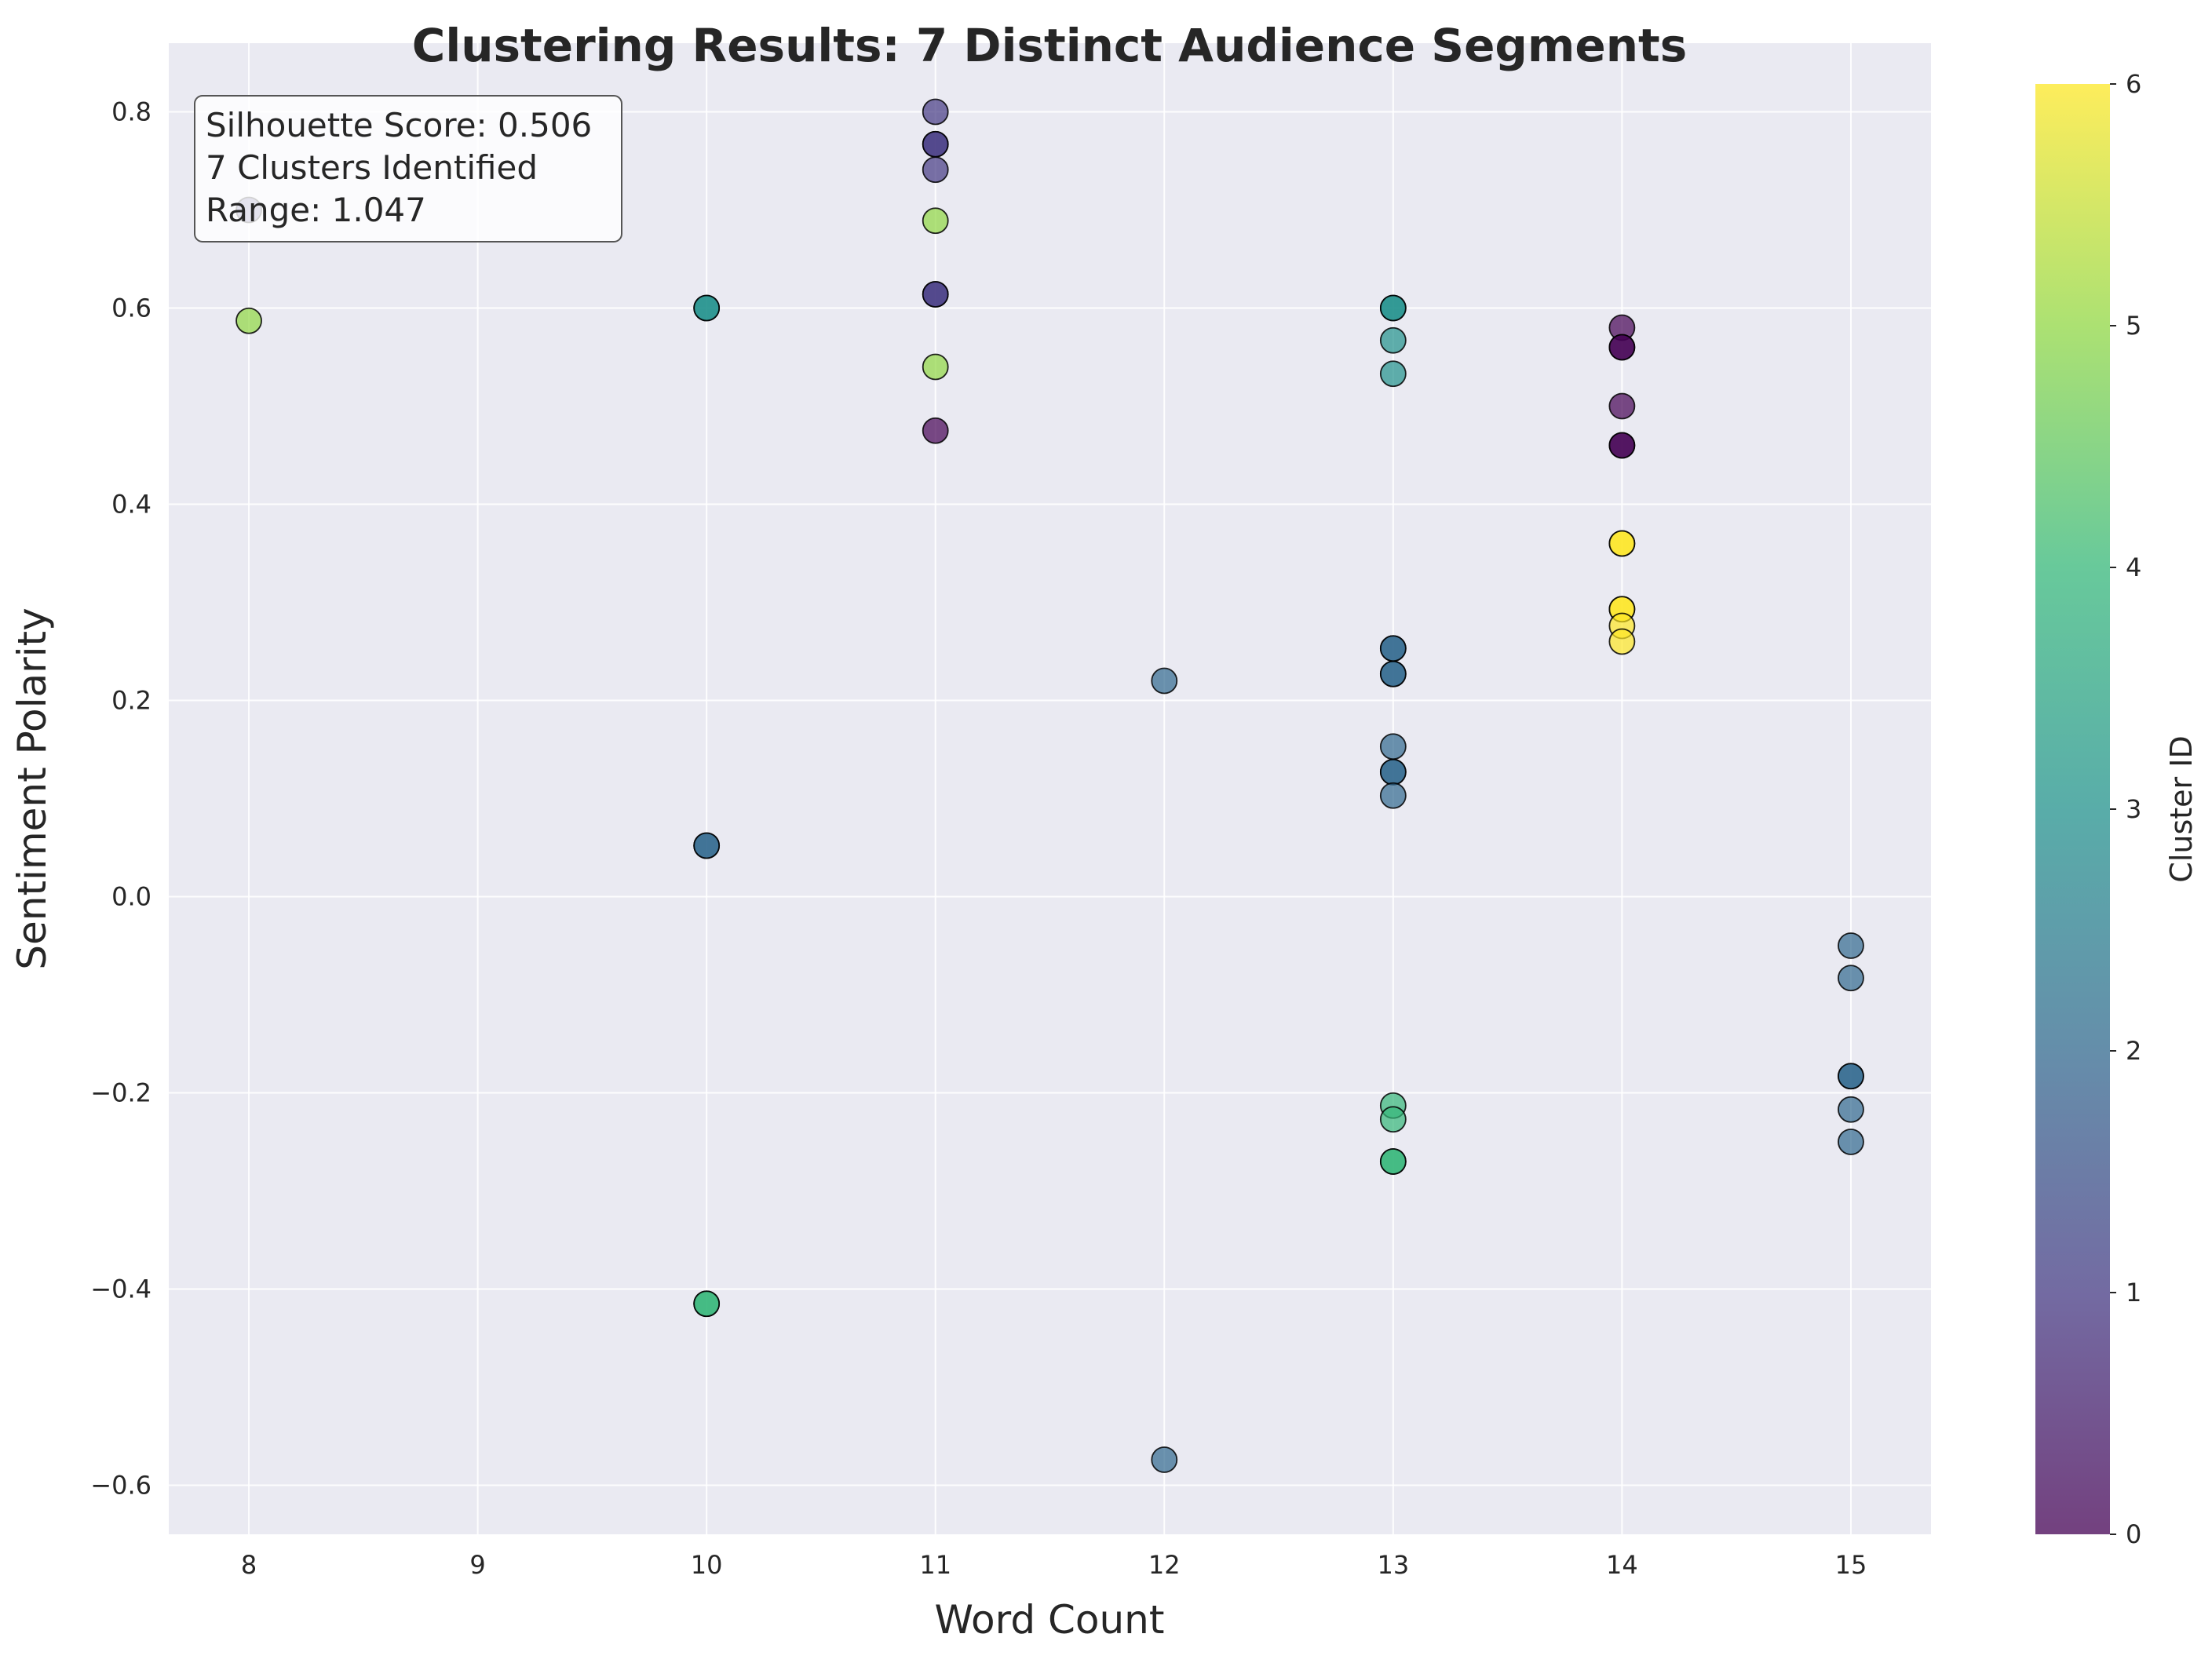 Image resolution: width=2212 pixels, height=1663 pixels. What do you see at coordinates (2072, 809) in the screenshot?
I see `colorbar-gradient` at bounding box center [2072, 809].